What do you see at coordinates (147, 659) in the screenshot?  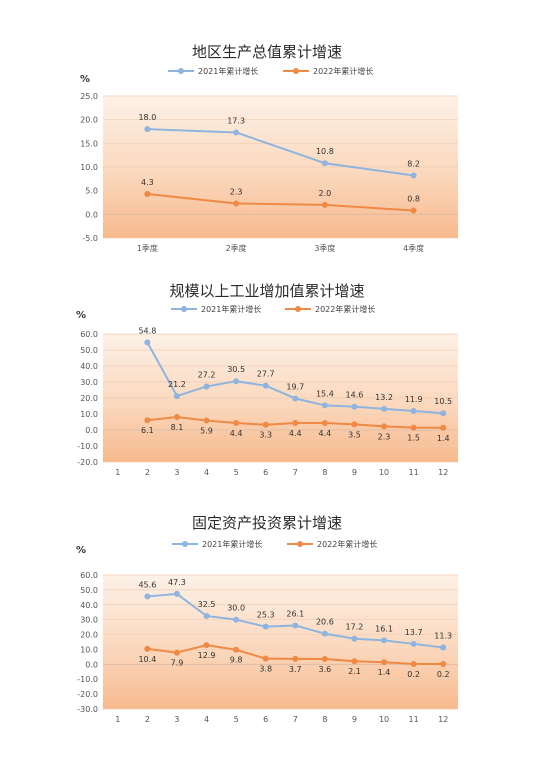 I see `data-label: 10.4` at bounding box center [147, 659].